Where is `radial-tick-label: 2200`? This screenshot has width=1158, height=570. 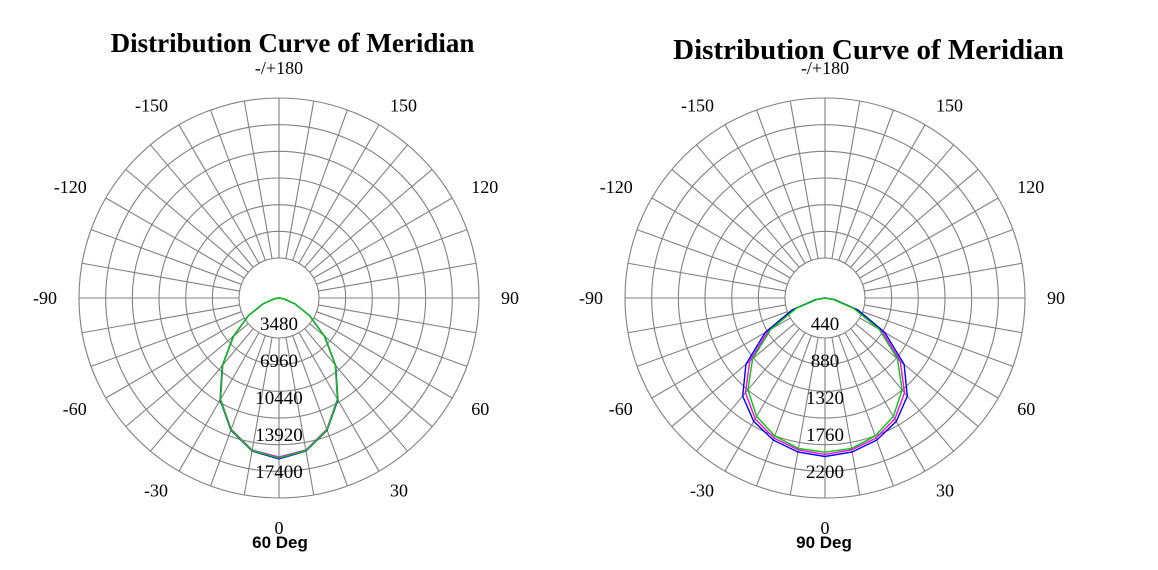 radial-tick-label: 2200 is located at coordinates (825, 472).